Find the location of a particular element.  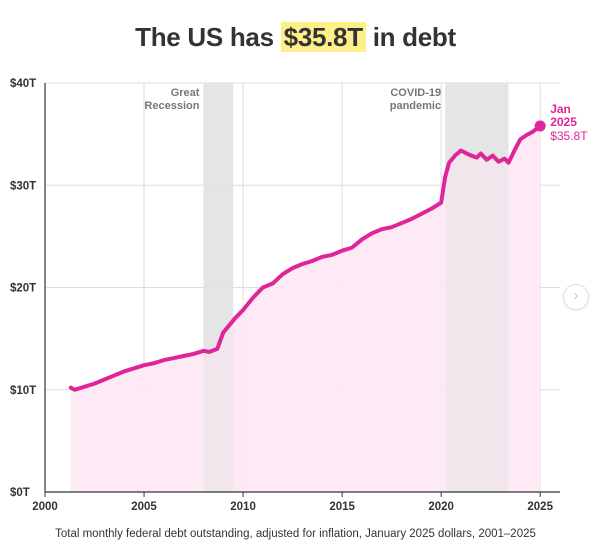

title-suffix: in debt is located at coordinates (410, 37).